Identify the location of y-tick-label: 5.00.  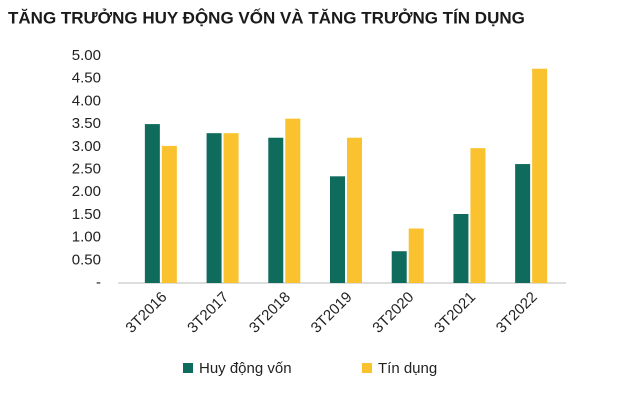
(86, 55).